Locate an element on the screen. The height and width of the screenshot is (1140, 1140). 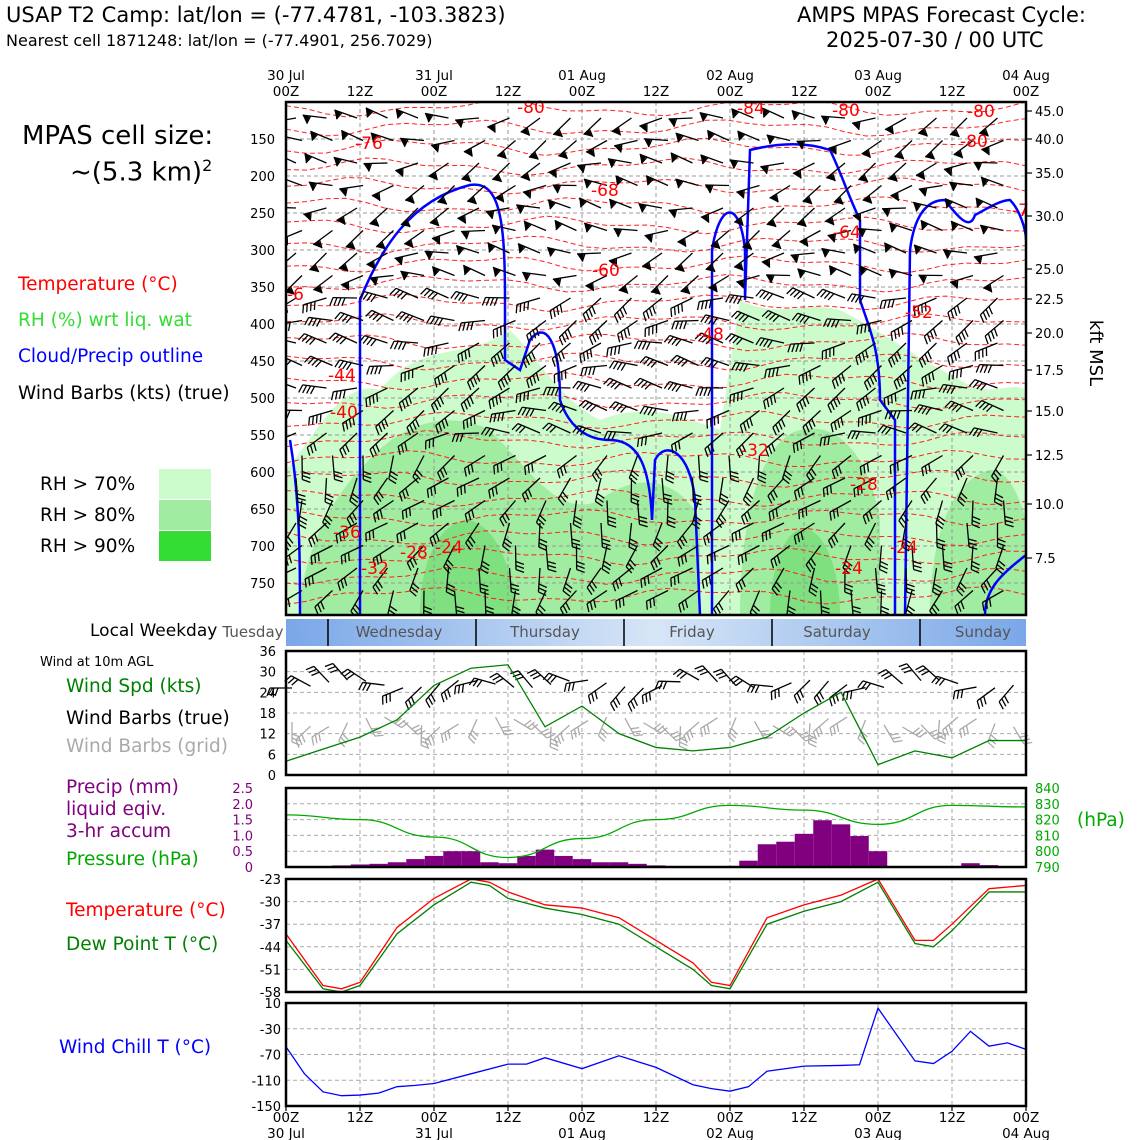
legend-rh80-label: RH > 80% is located at coordinates (88, 515).